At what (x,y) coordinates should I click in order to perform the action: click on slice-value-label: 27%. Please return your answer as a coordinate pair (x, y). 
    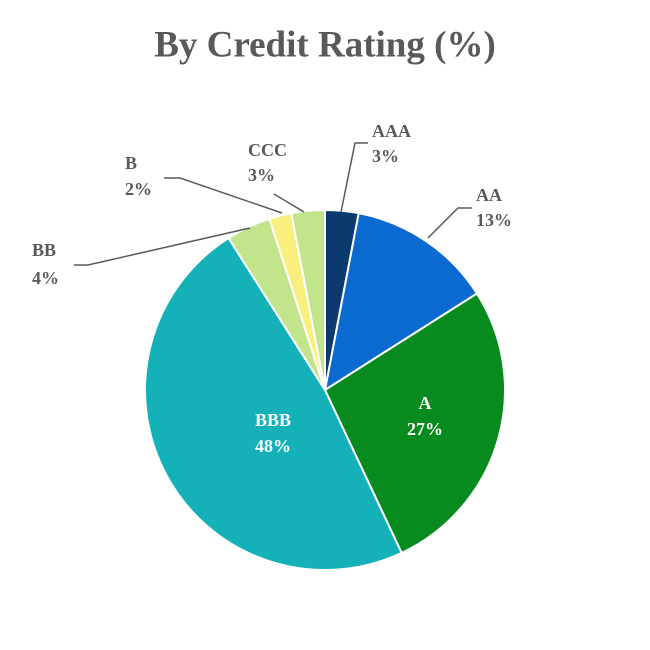
    Looking at the image, I should click on (425, 429).